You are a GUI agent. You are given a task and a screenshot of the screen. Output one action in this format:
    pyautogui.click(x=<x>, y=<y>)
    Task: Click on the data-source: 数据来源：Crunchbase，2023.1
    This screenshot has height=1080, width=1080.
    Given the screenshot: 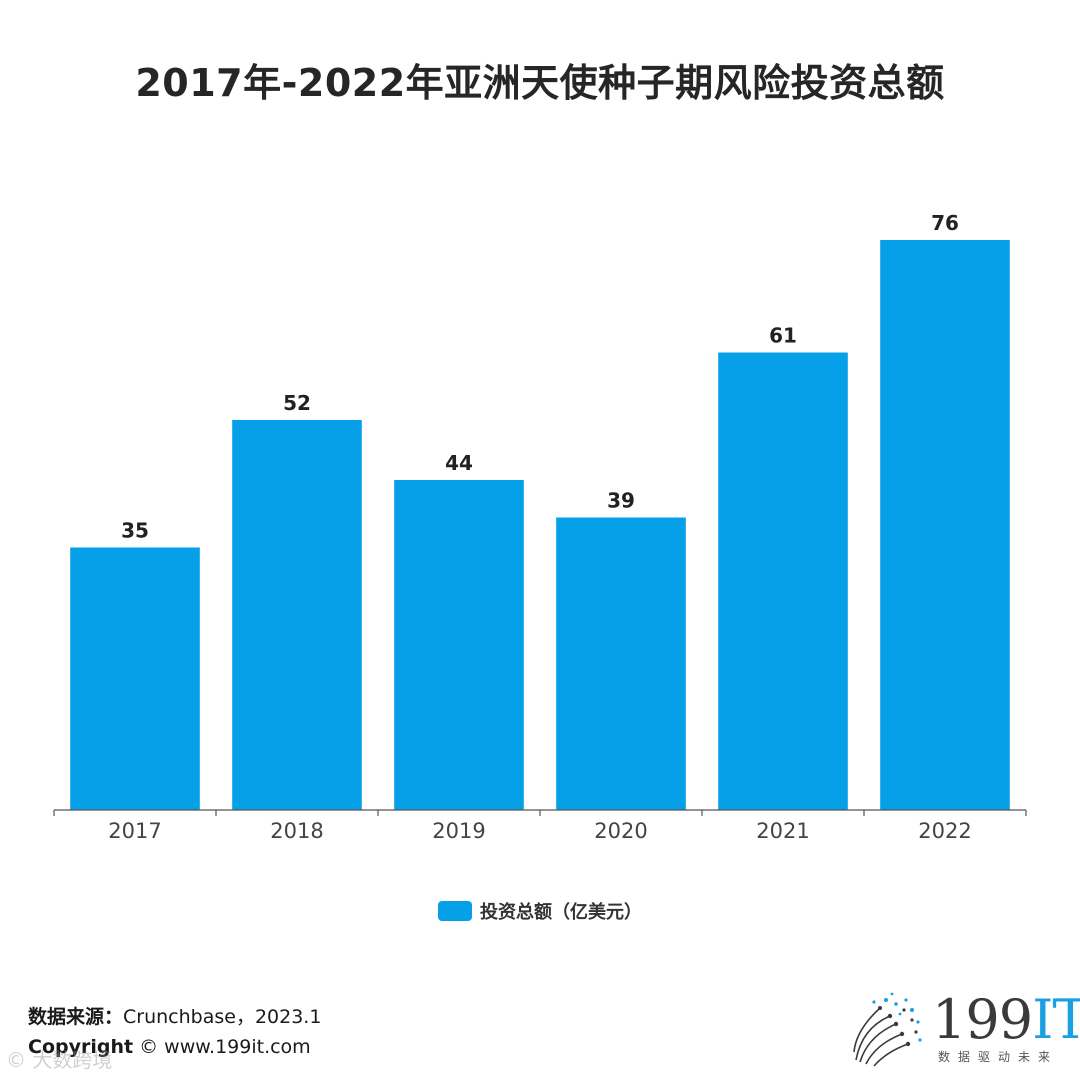 What is the action you would take?
    pyautogui.click(x=174, y=1015)
    